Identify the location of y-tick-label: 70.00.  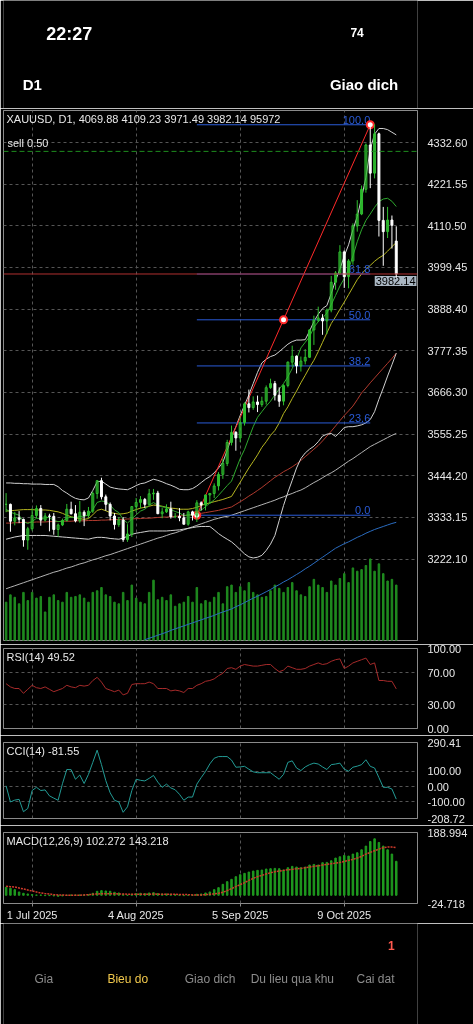
(441, 672).